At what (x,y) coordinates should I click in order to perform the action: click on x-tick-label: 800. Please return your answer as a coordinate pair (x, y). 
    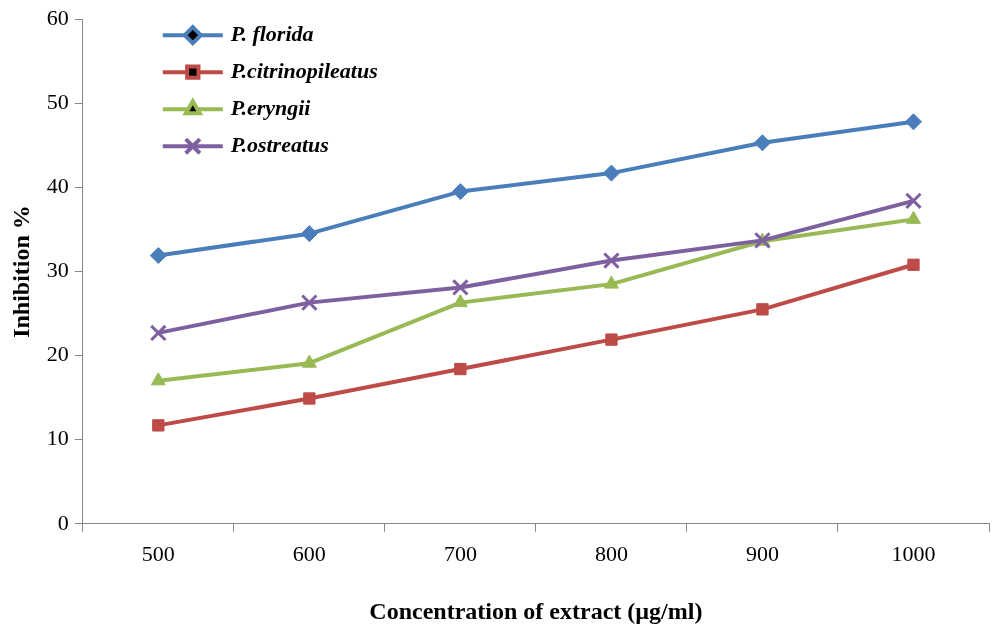
    Looking at the image, I should click on (611, 553).